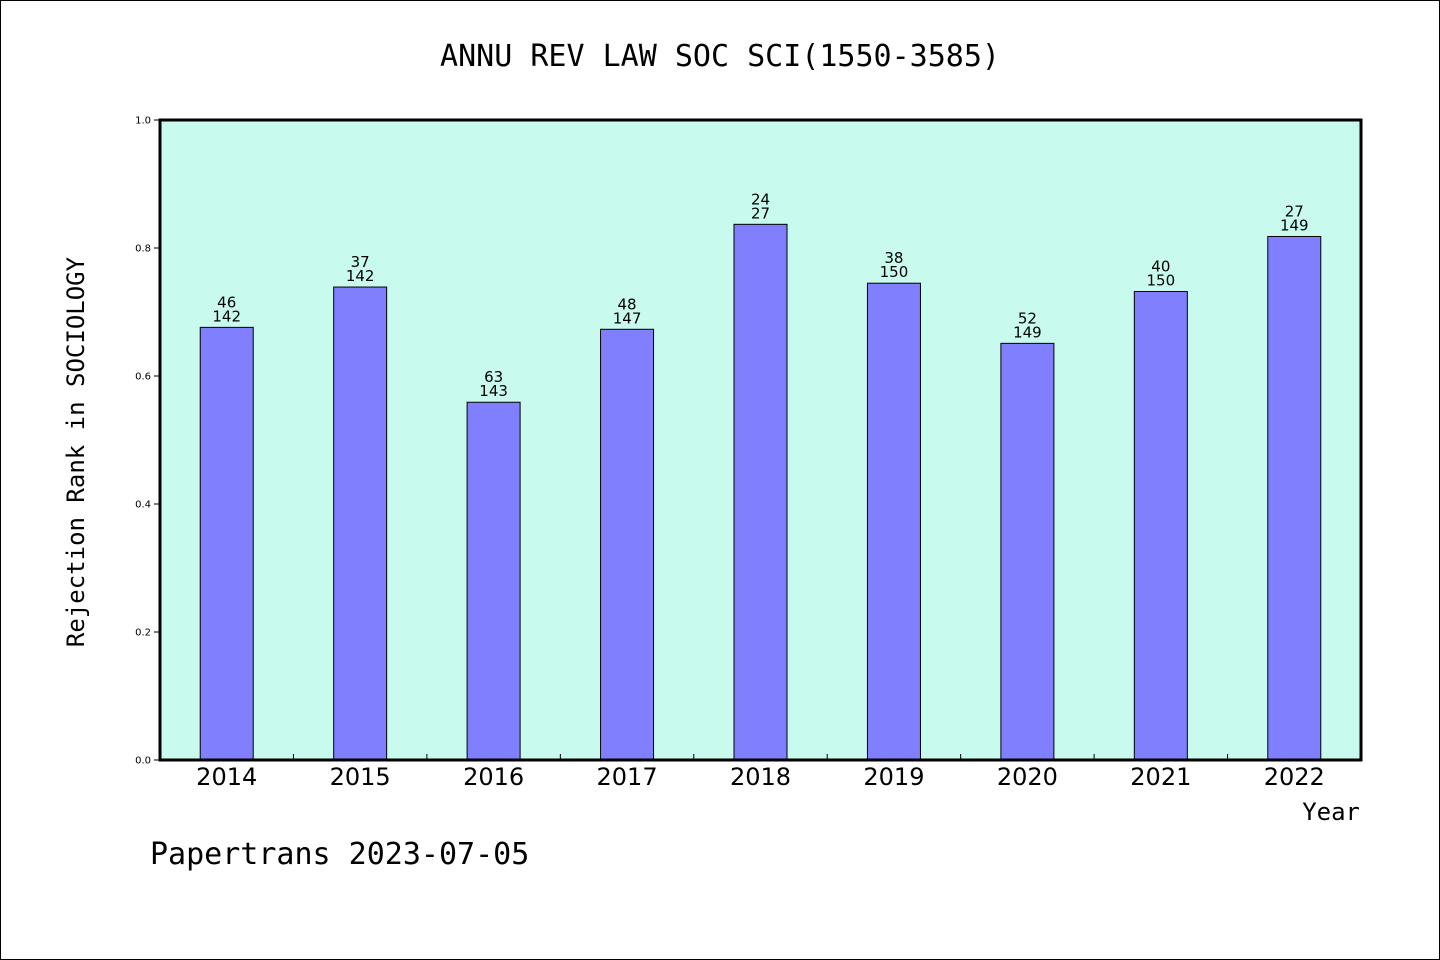 This screenshot has height=960, width=1440. I want to click on y-tick-label: 0.4, so click(143, 505).